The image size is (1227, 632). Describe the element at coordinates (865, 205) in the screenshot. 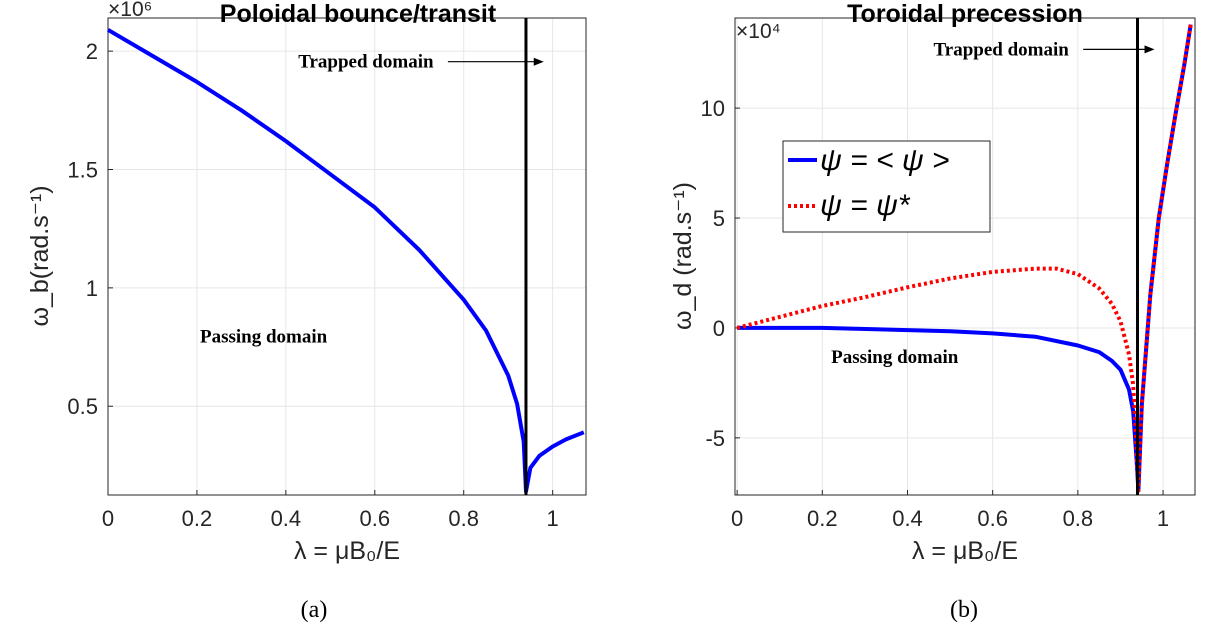

I see `legend-label-star: ψ = ψ*` at that location.